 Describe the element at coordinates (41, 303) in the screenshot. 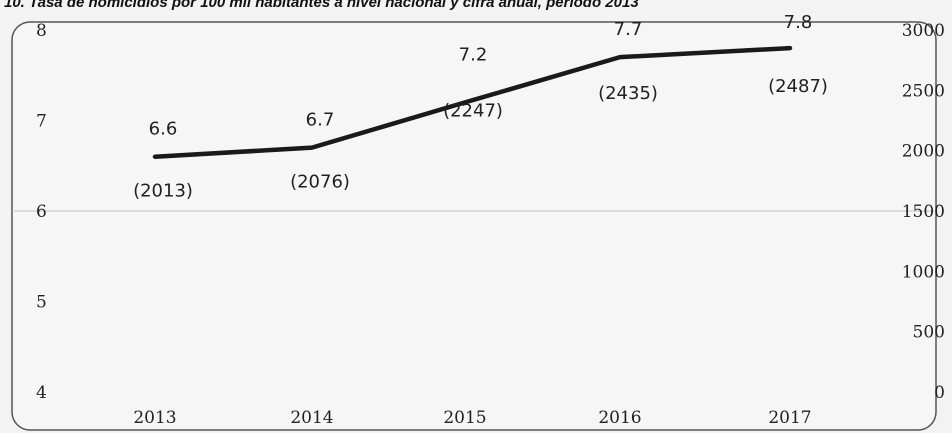

I see `left-axis-tick-label: 5` at that location.